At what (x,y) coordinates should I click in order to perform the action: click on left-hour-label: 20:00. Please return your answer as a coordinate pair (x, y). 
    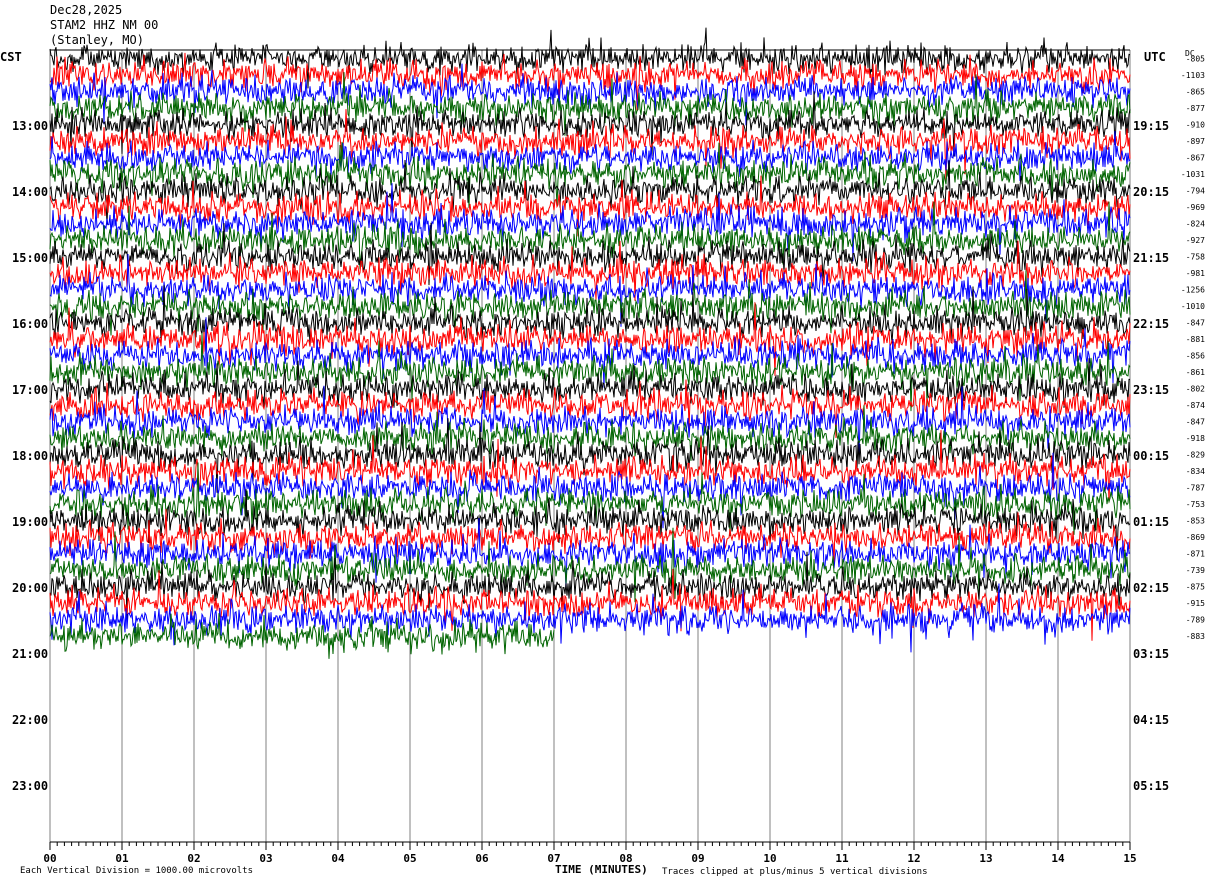
    Looking at the image, I should click on (30, 588).